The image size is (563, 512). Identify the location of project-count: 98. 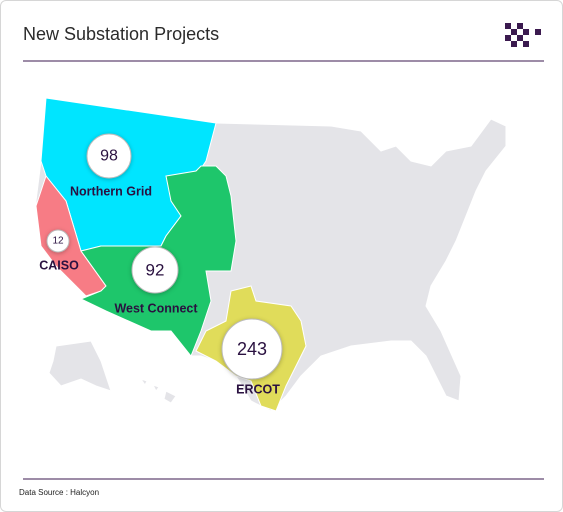
(109, 156).